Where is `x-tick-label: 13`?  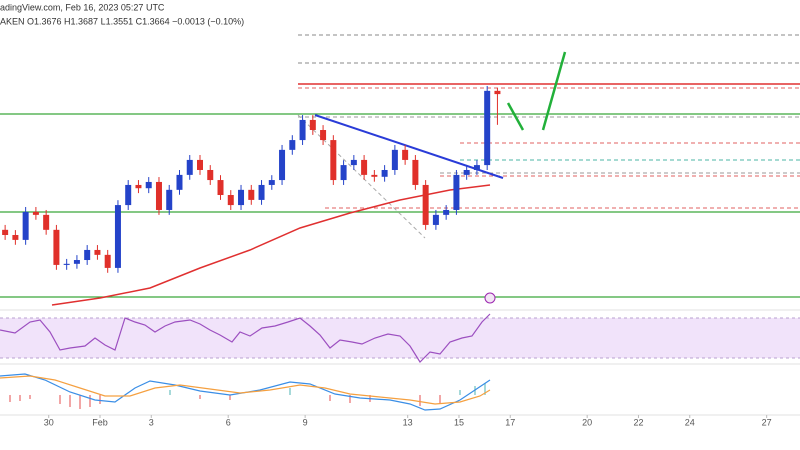
x-tick-label: 13 is located at coordinates (408, 422).